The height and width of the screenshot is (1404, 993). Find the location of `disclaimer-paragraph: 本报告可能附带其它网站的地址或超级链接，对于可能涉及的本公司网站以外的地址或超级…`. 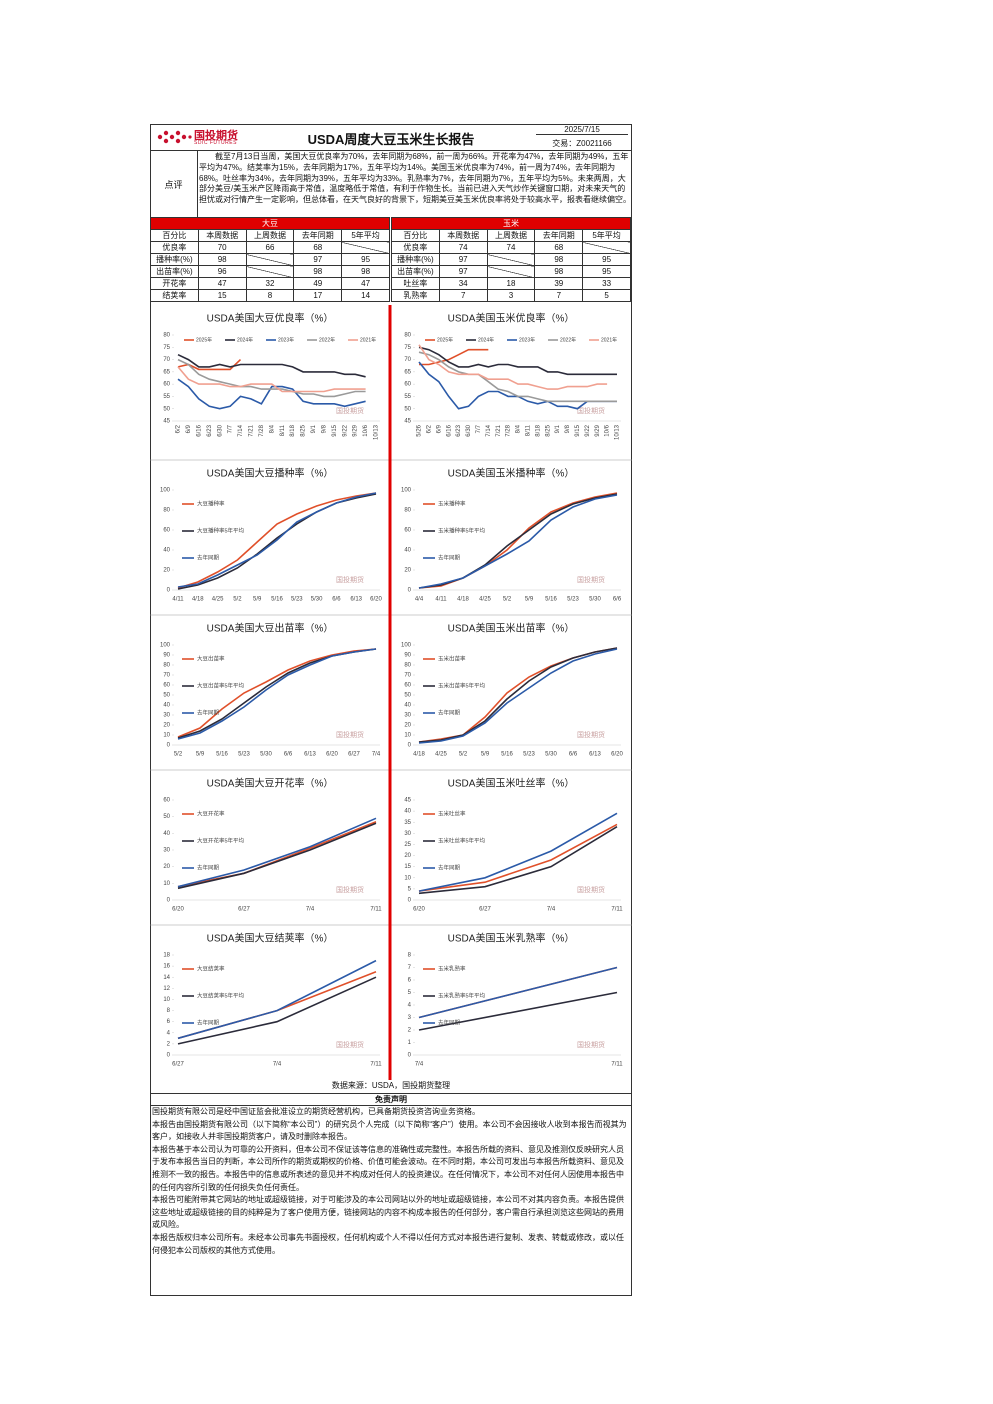

disclaimer-paragraph: 本报告可能附带其它网站的地址或超级链接，对于可能涉及的本公司网站以外的地址或超级… is located at coordinates (388, 1212).